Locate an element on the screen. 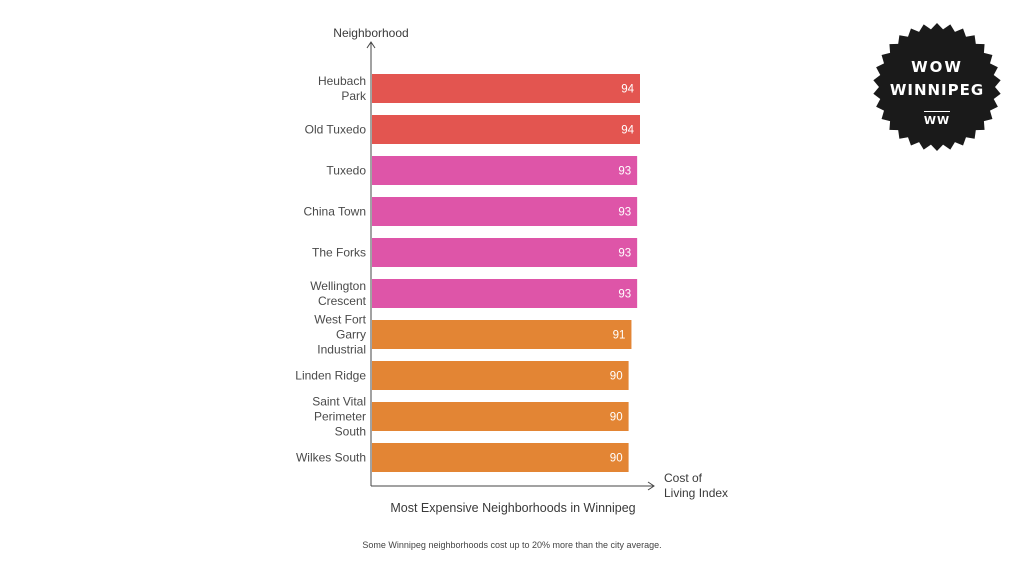  category-label: West Fort is located at coordinates (340, 320).